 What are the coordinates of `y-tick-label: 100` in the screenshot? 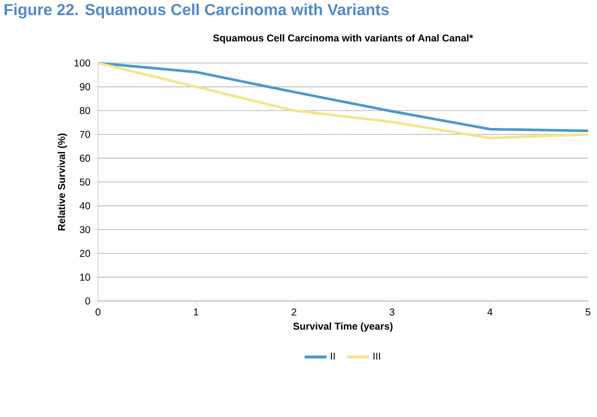 It's located at (82, 63).